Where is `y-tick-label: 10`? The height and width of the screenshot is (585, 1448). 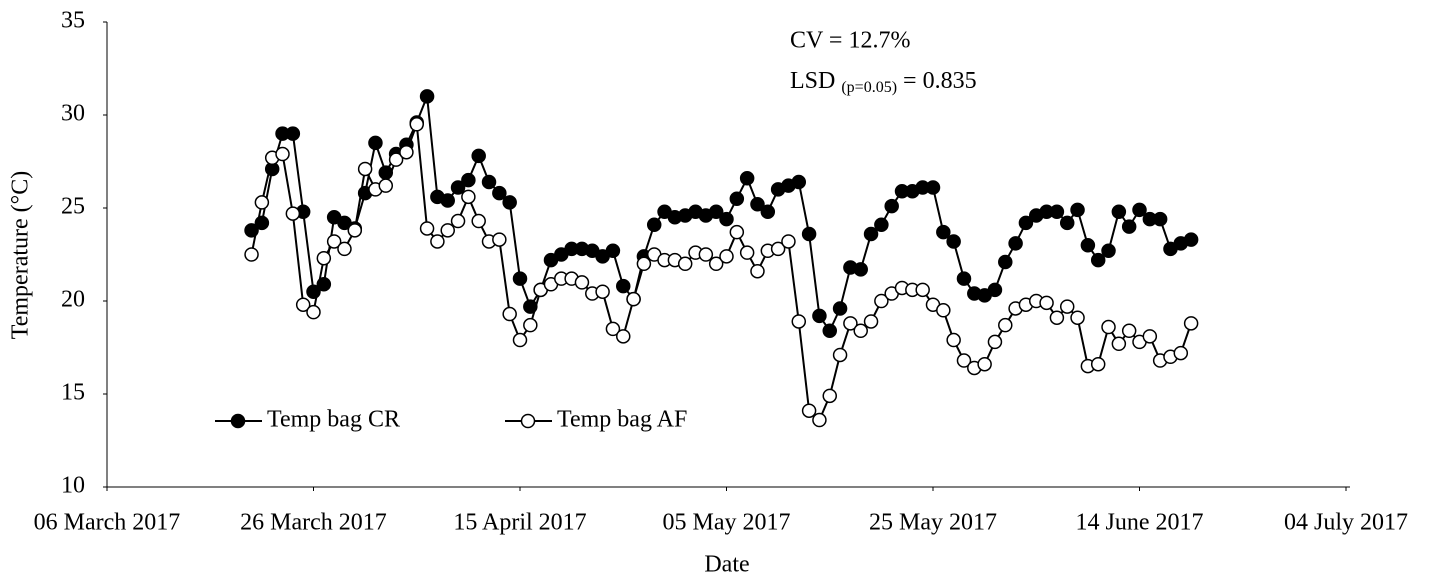
y-tick-label: 10 is located at coordinates (73, 486).